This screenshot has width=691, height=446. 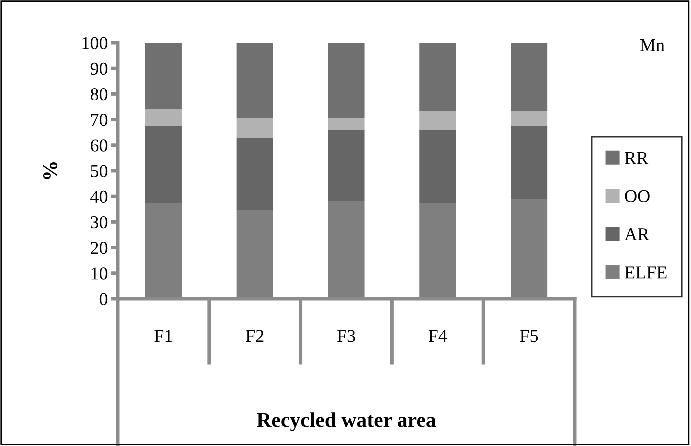 I want to click on y-tick-label: 60, so click(x=99, y=146).